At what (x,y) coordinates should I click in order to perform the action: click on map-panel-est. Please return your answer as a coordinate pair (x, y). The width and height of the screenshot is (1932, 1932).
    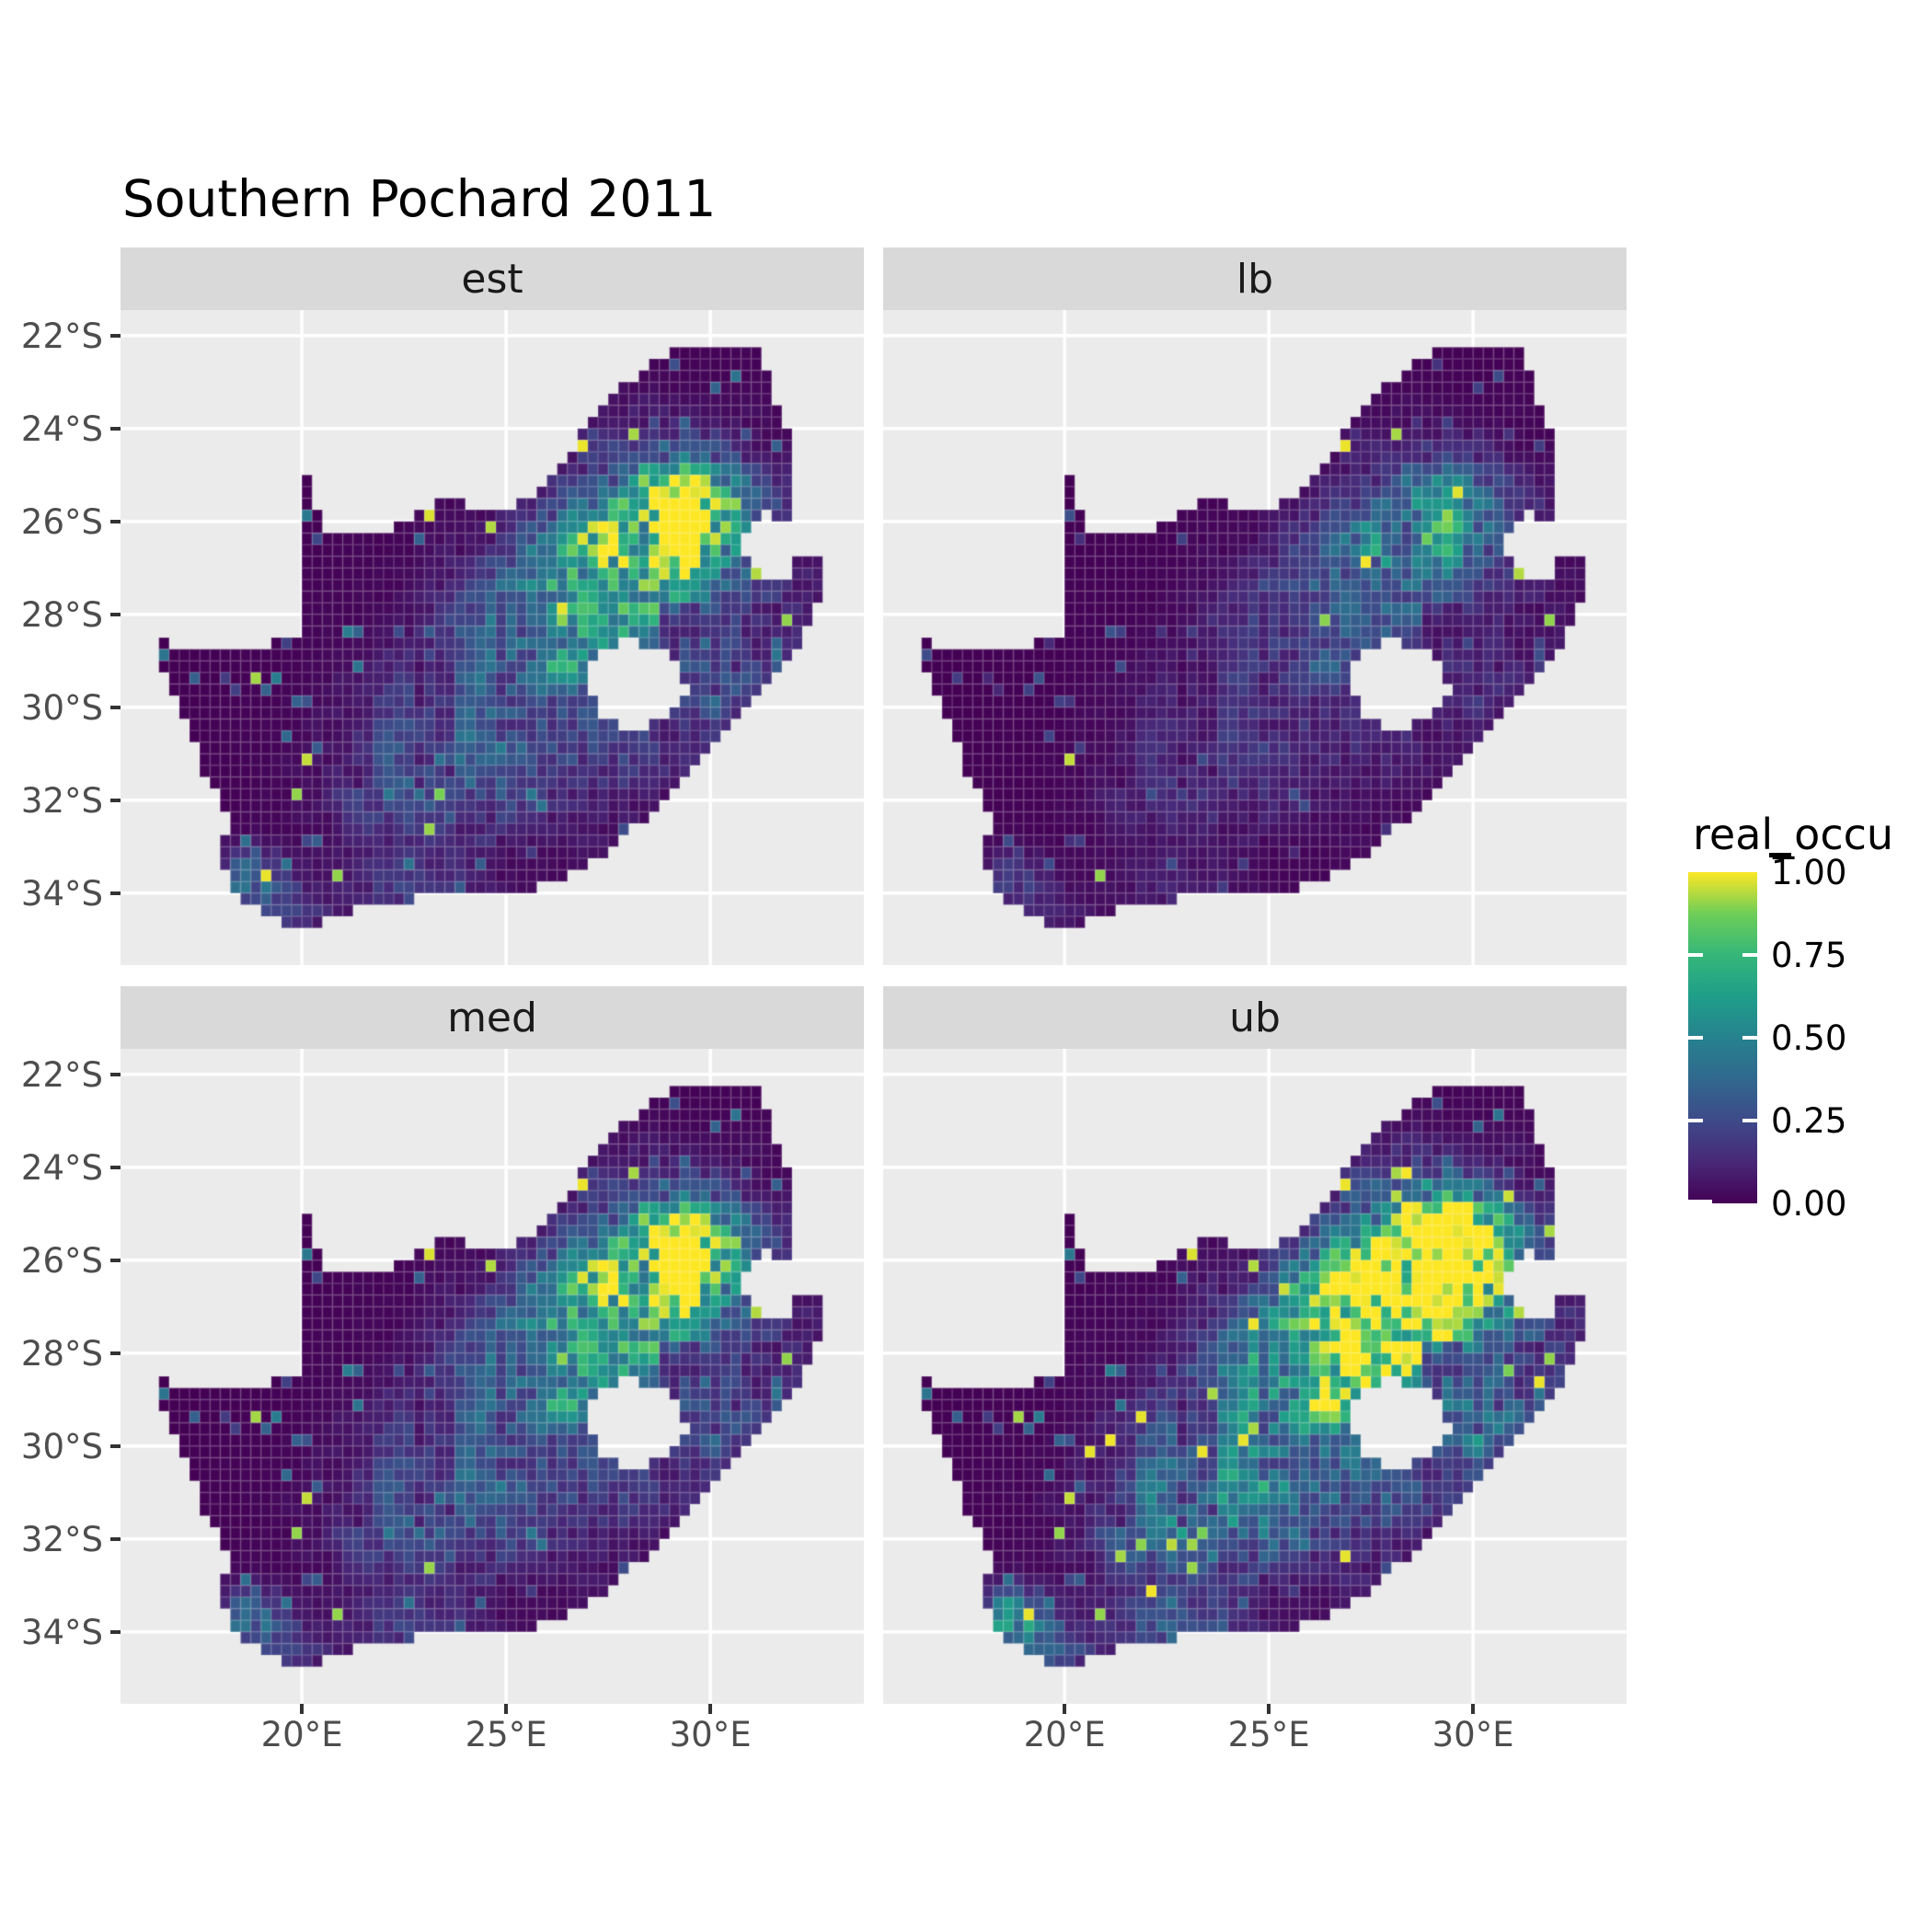
    Looking at the image, I should click on (493, 637).